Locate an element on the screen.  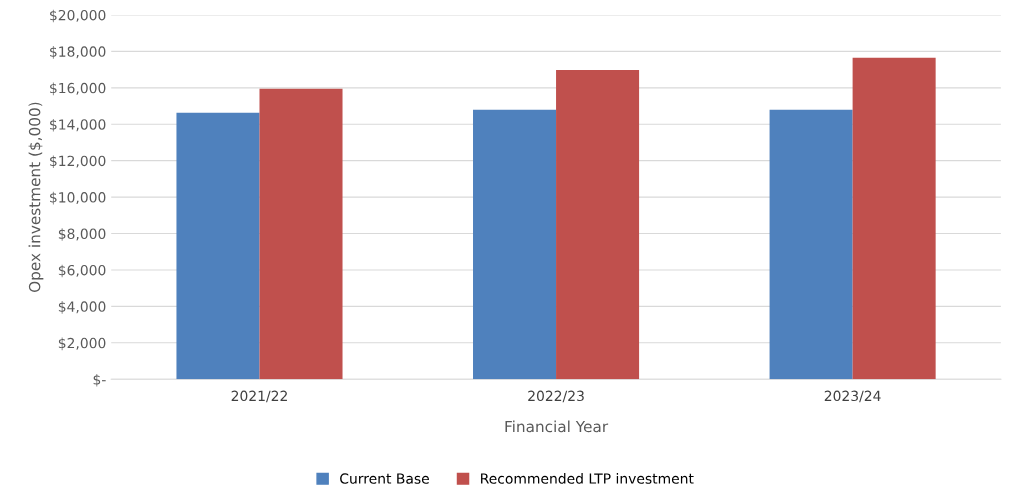
y-tick-label: $4,000 is located at coordinates (82, 307).